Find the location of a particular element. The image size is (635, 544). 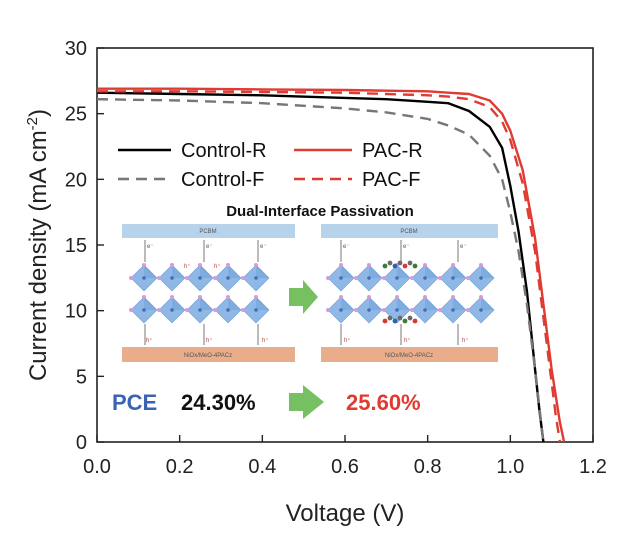

left-bottom-layer is located at coordinates (208, 354).